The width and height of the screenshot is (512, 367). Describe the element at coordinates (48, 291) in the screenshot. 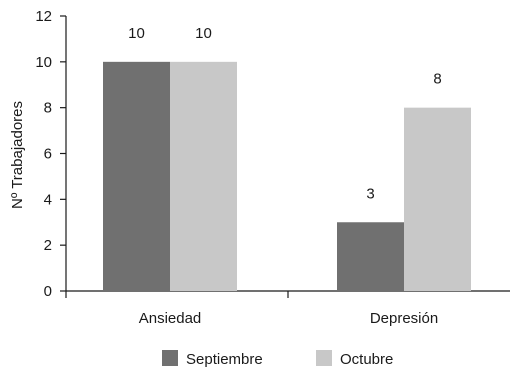

I see `y-tick-label: 0` at that location.